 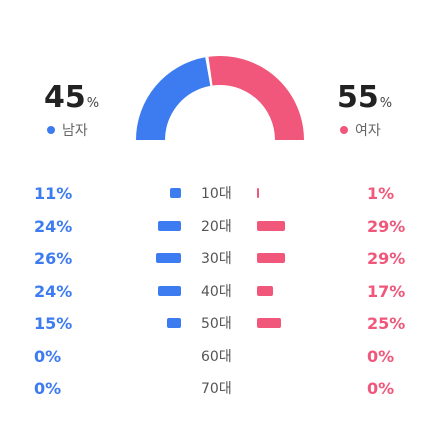 I want to click on age-label: 60대, so click(x=216, y=356).